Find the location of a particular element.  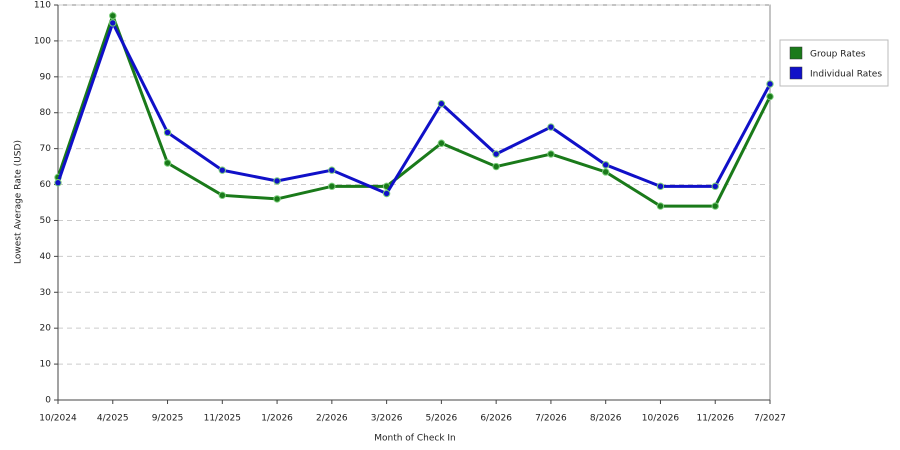

legend-label: Group Rates is located at coordinates (838, 55).